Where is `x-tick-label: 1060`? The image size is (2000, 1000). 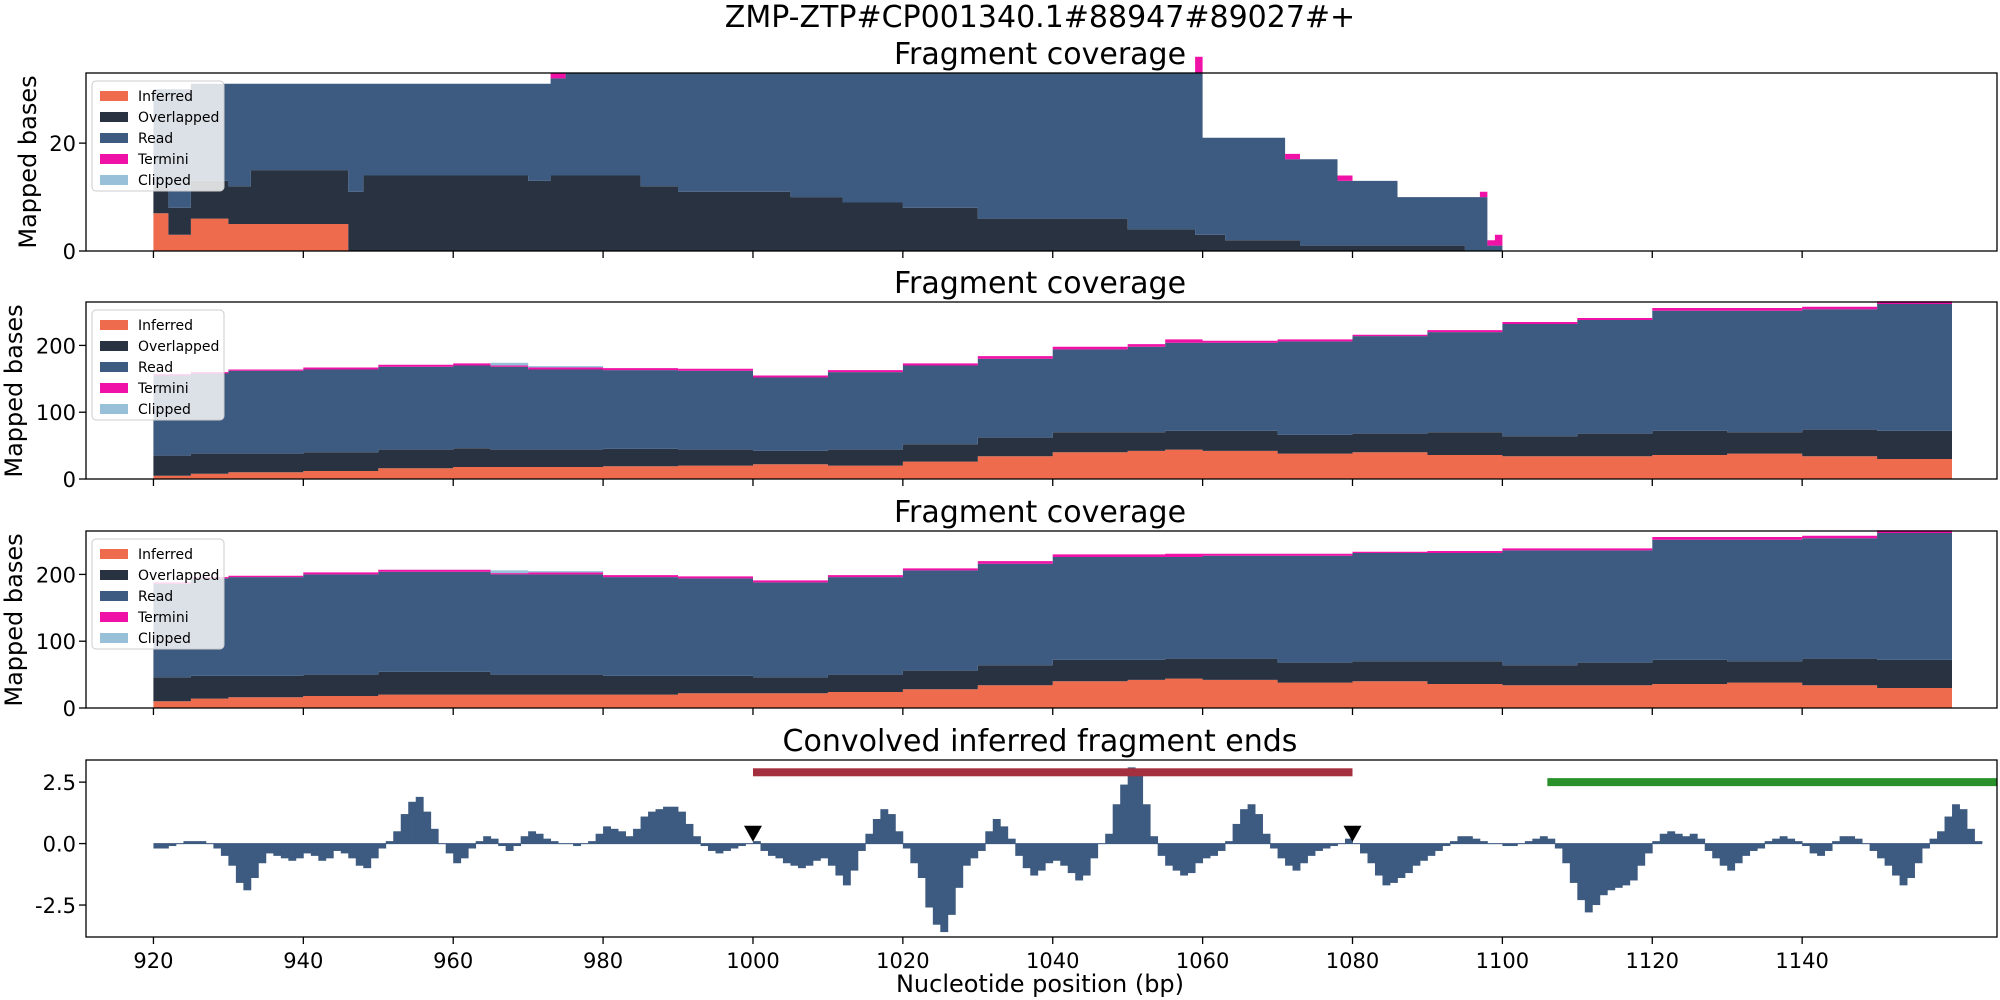 x-tick-label: 1060 is located at coordinates (1202, 961).